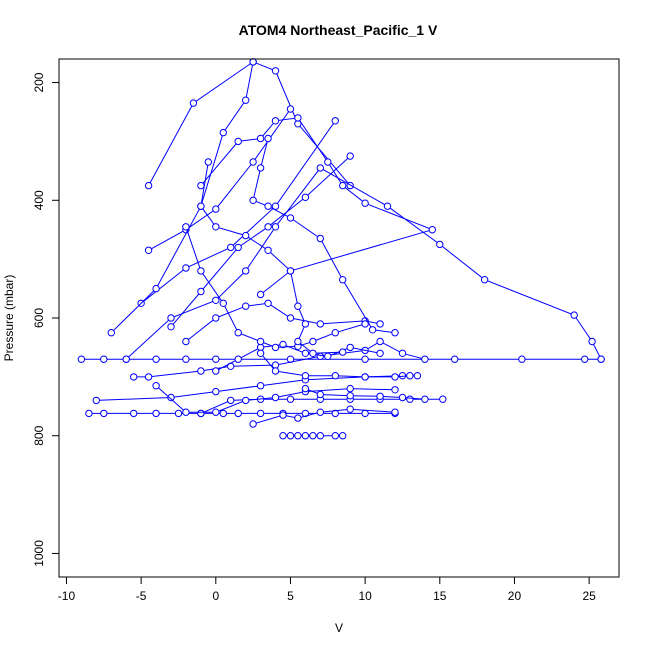  I want to click on x-tick-label: 5, so click(290, 596).